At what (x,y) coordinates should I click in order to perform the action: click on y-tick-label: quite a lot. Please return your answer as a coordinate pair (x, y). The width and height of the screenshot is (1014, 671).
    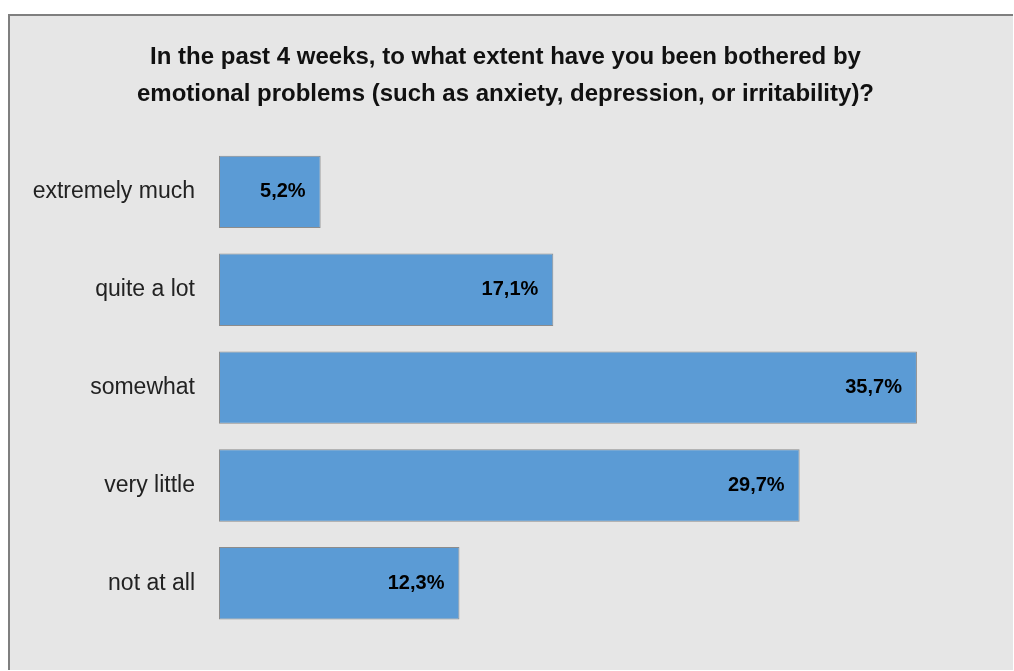
    Looking at the image, I should click on (145, 288).